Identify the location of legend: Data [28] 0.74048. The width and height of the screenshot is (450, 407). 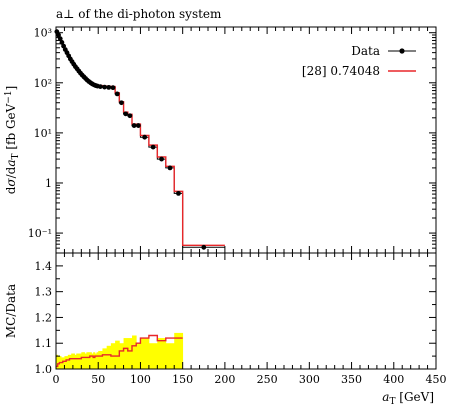
(359, 61).